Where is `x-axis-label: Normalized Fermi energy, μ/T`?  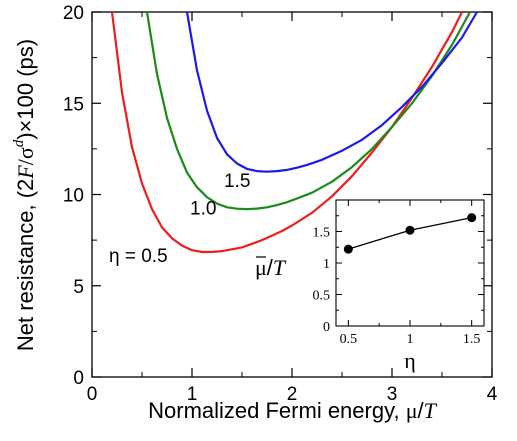
x-axis-label: Normalized Fermi energy, μ/T is located at coordinates (292, 410).